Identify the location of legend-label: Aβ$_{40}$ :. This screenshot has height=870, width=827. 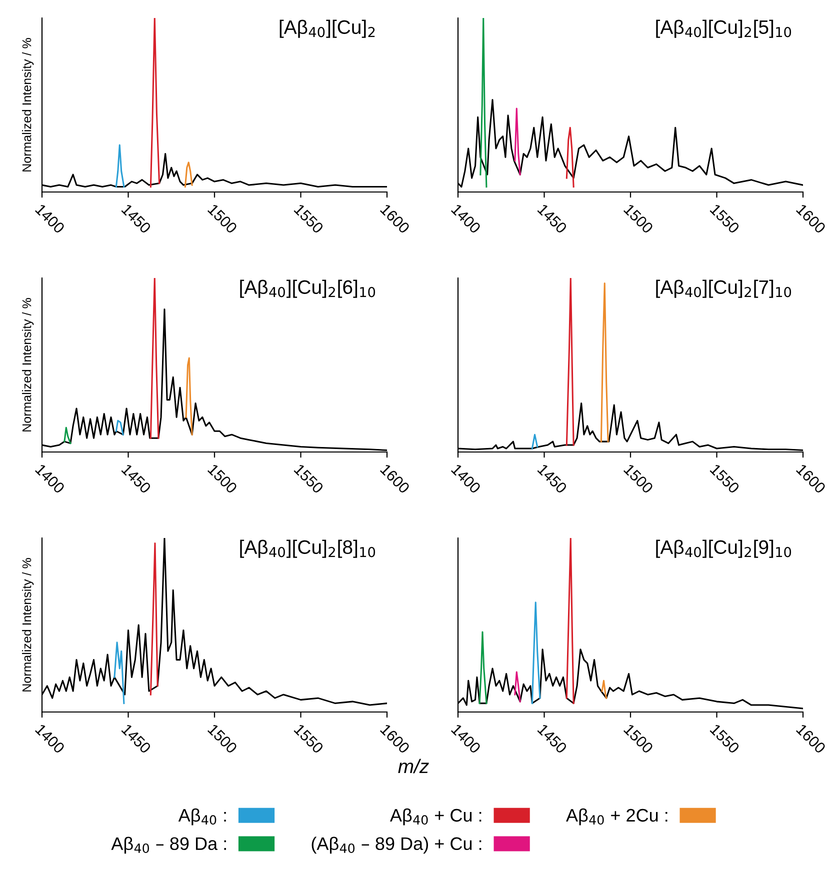
(202, 817).